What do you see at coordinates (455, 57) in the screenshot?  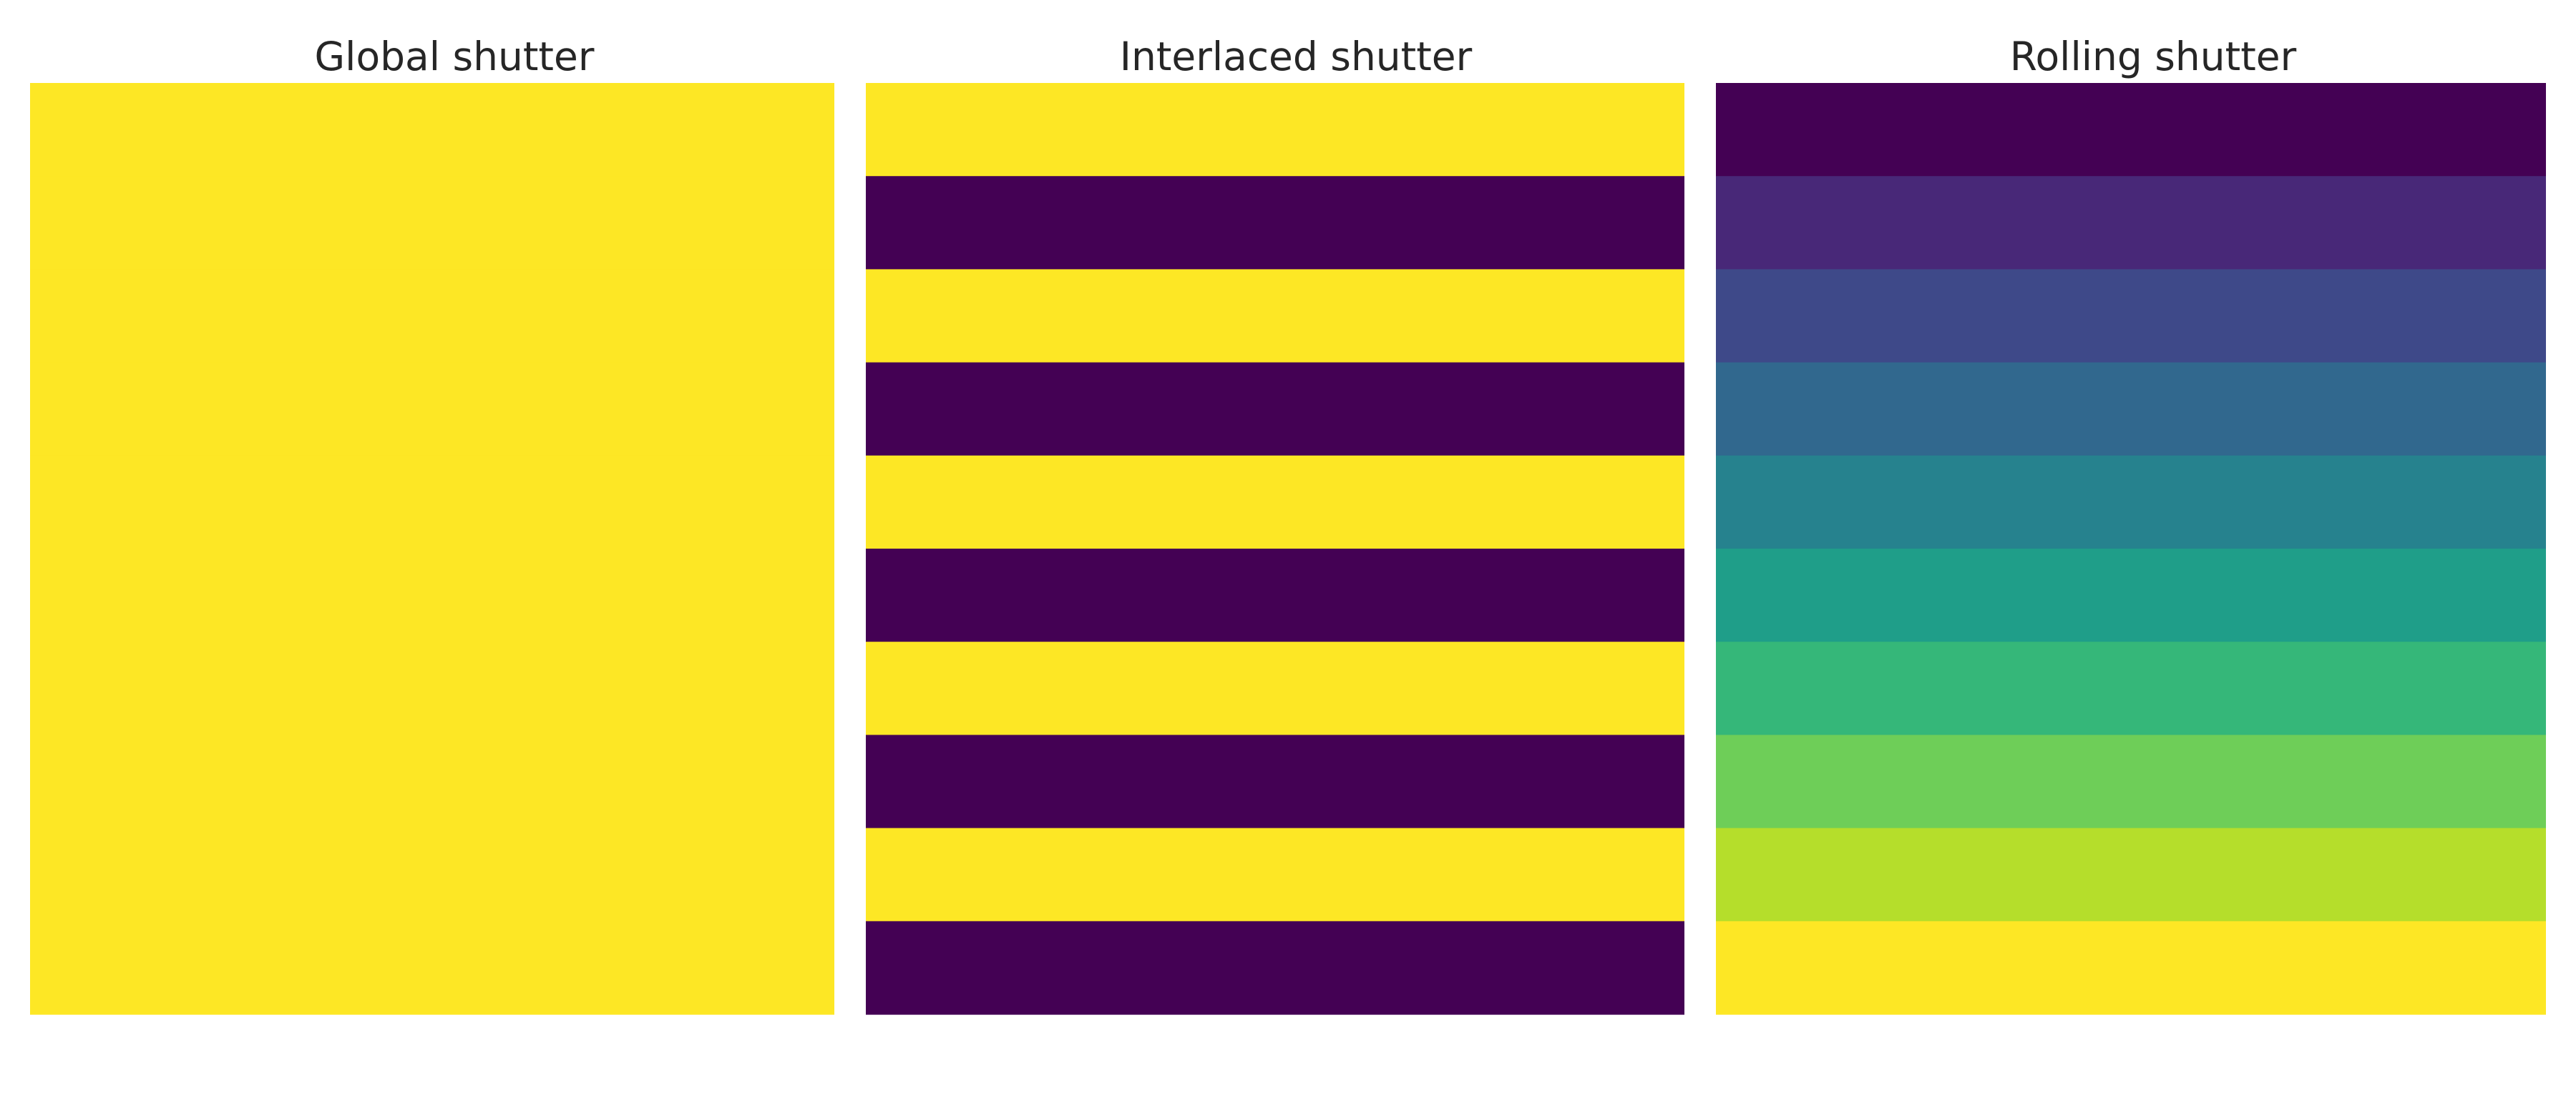 I see `global-shutter-title: Global shutter` at bounding box center [455, 57].